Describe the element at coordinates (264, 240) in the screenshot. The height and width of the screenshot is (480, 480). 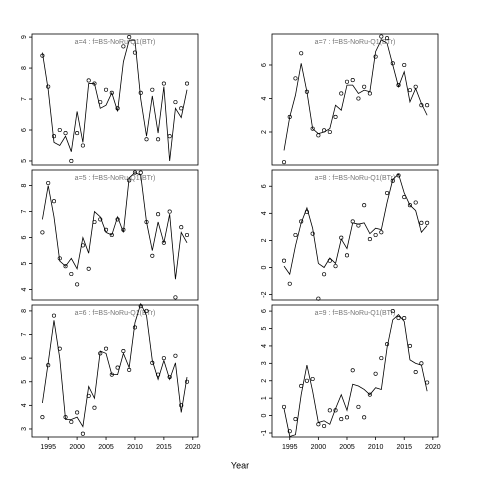
I see `y-tick-label: 2` at that location.